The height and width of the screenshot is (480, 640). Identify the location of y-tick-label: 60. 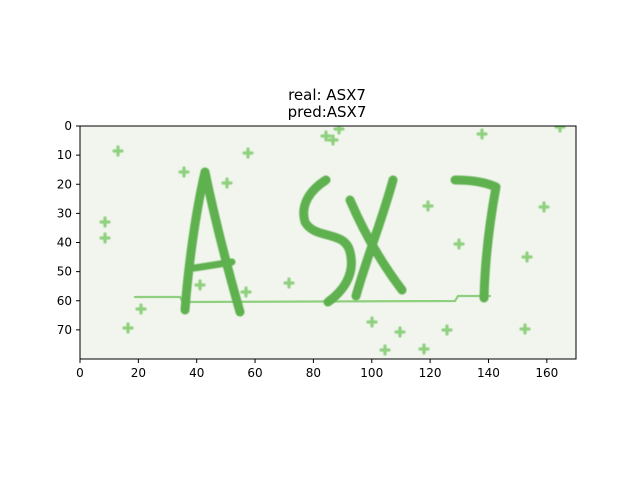
(64, 301).